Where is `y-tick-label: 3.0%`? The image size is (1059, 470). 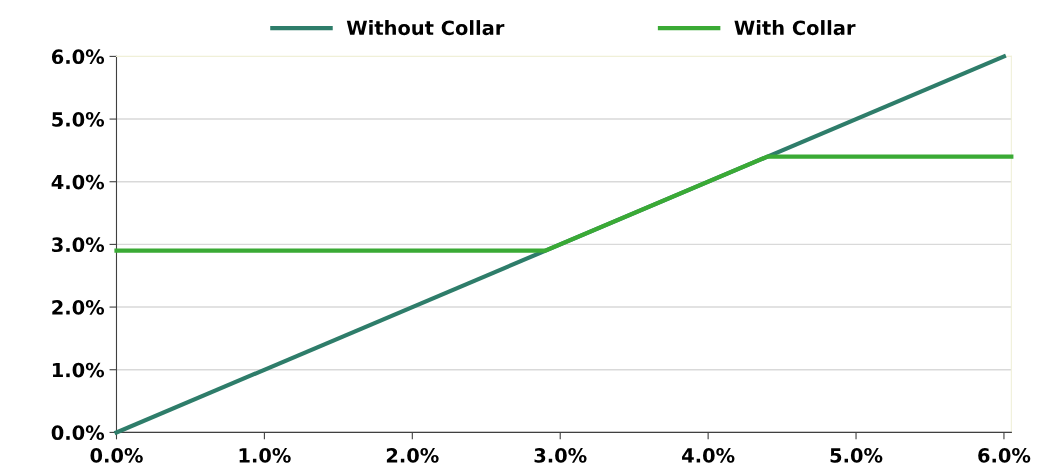 y-tick-label: 3.0% is located at coordinates (78, 245).